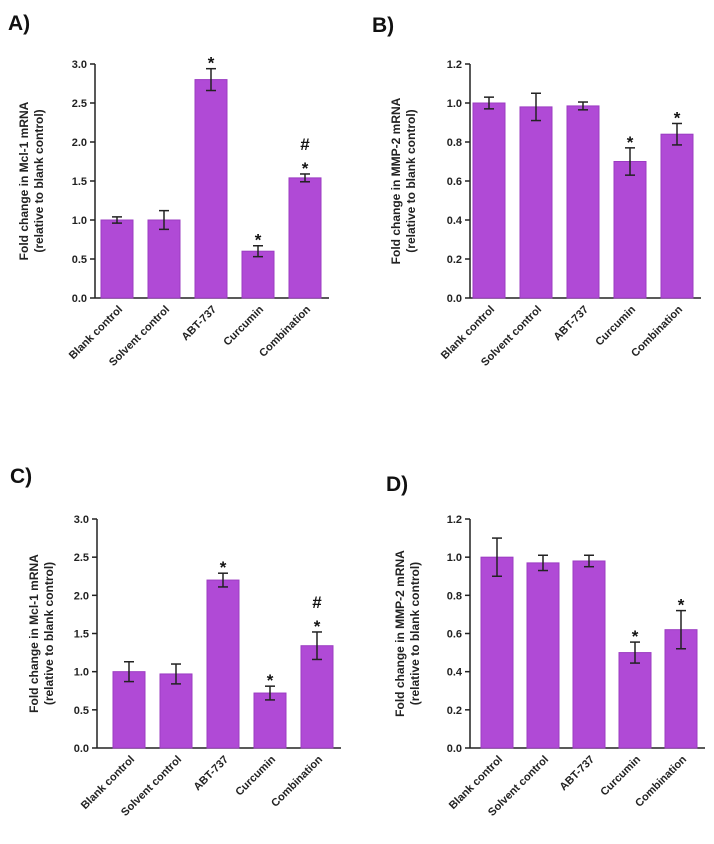  What do you see at coordinates (383, 25) in the screenshot?
I see `panel-label: B)` at bounding box center [383, 25].